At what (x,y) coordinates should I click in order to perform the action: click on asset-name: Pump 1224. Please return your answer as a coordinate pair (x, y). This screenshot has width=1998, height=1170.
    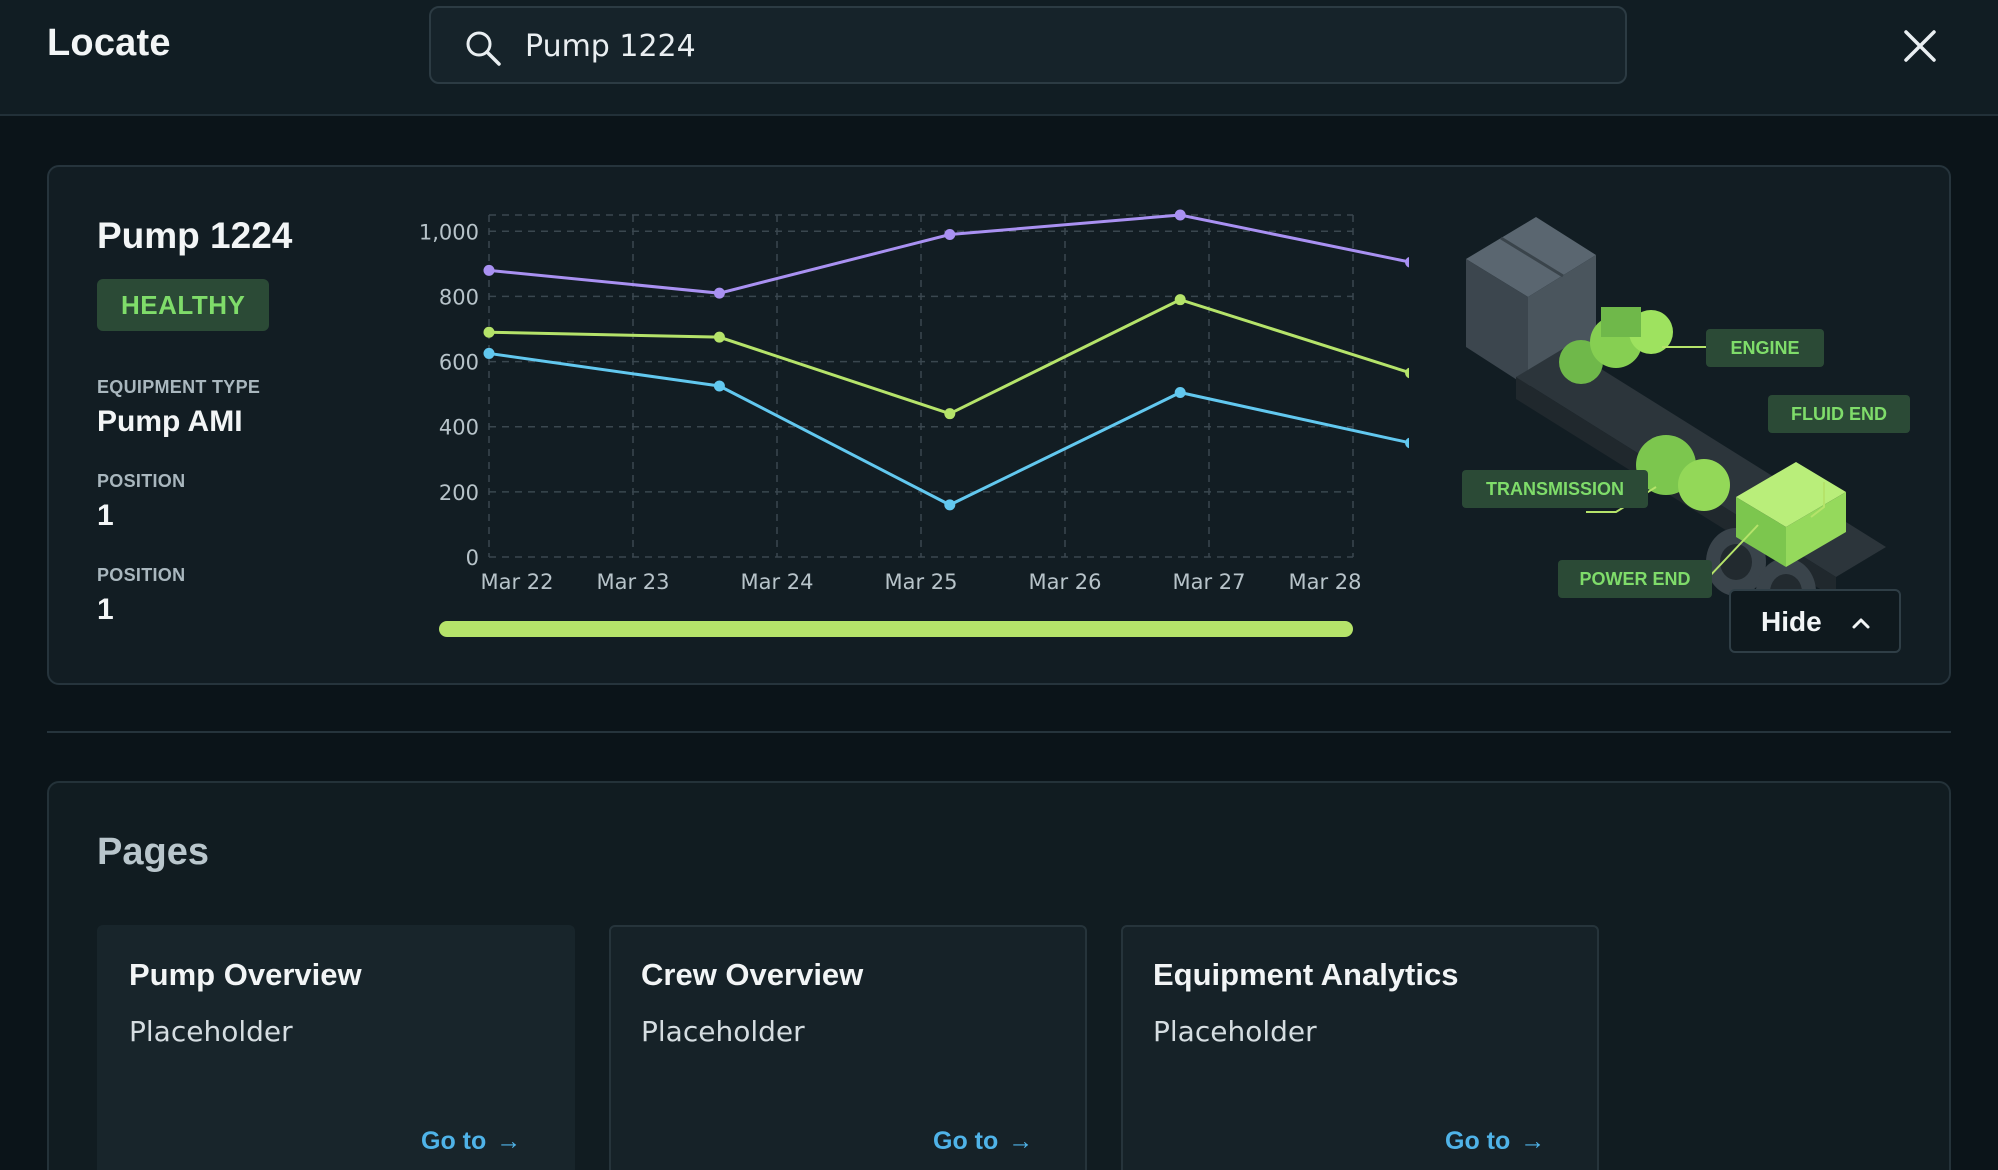
    Looking at the image, I should click on (195, 235).